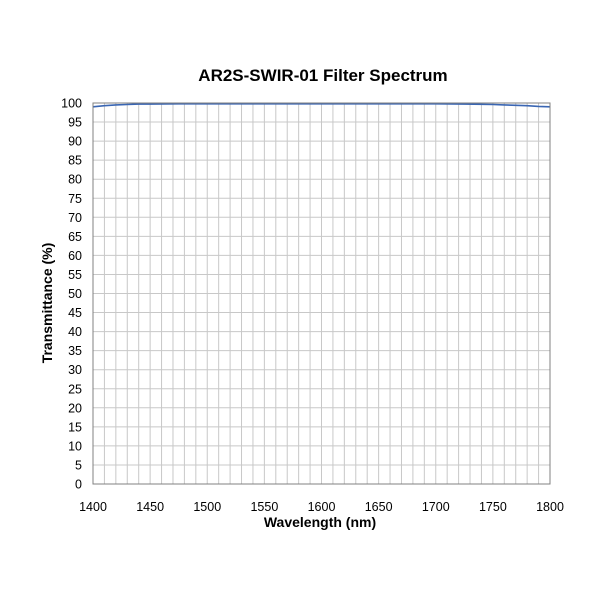 This screenshot has width=600, height=600. What do you see at coordinates (150, 507) in the screenshot?
I see `x-tick-label: 1450` at bounding box center [150, 507].